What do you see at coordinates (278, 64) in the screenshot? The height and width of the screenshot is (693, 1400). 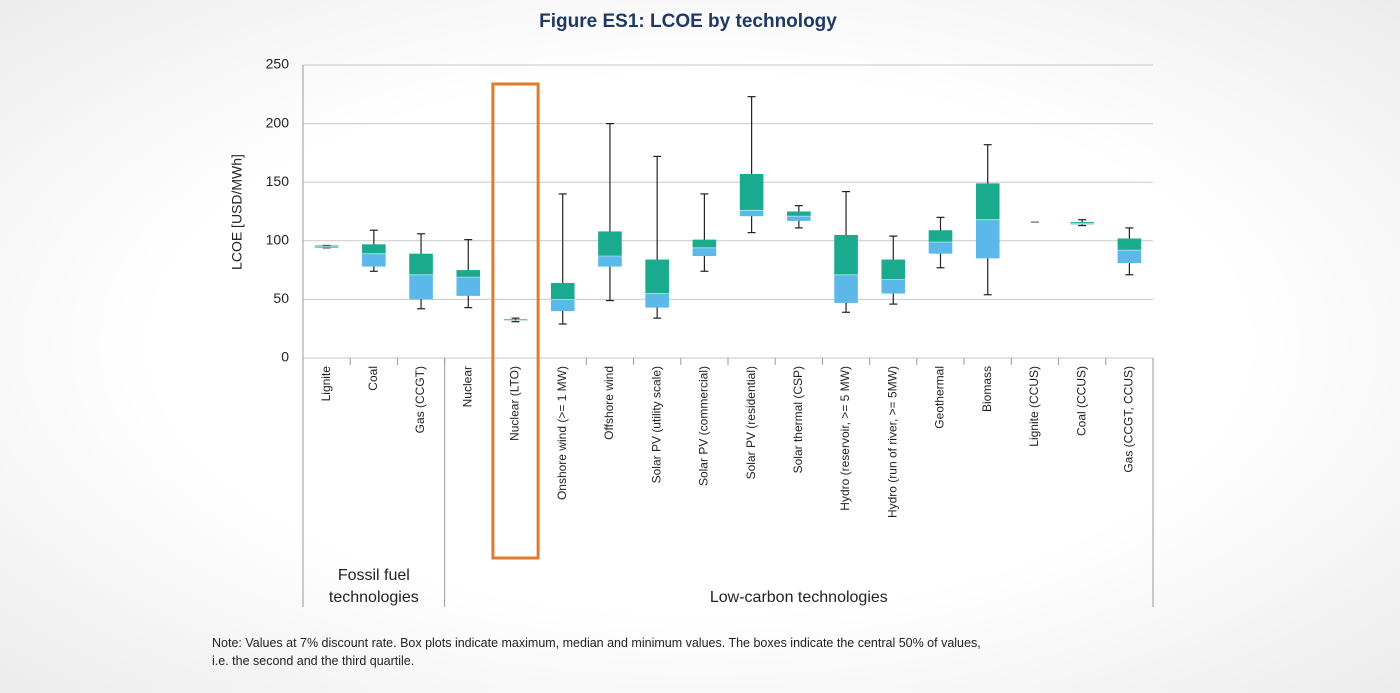 I see `y-tick-label: 250` at bounding box center [278, 64].